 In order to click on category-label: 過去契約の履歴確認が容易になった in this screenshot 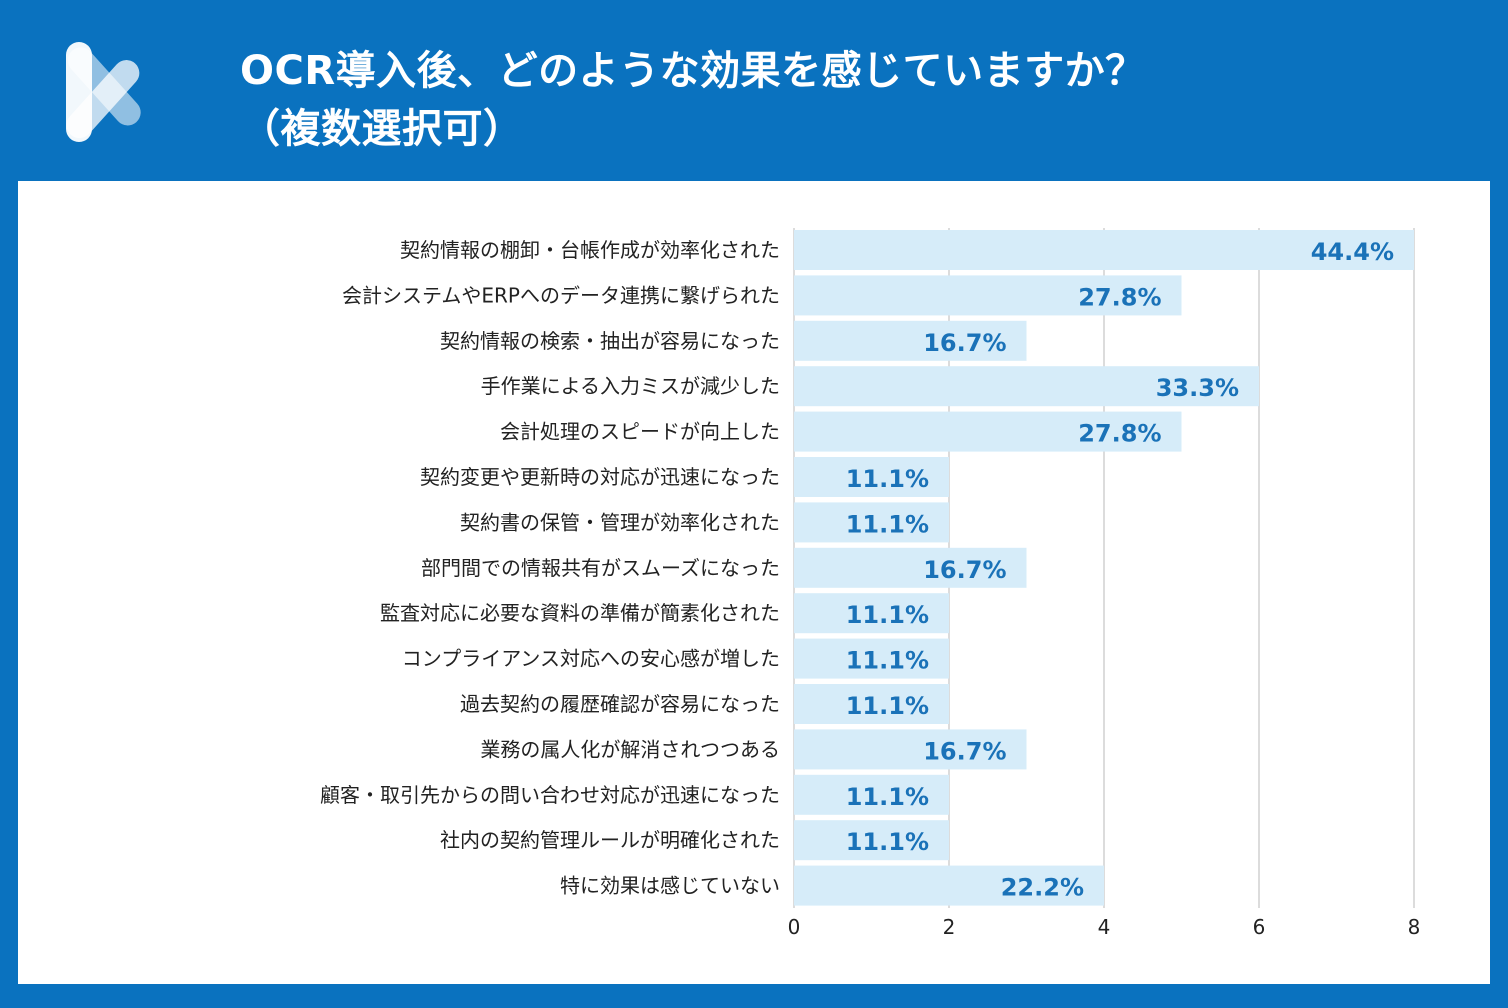, I will do `click(620, 704)`.